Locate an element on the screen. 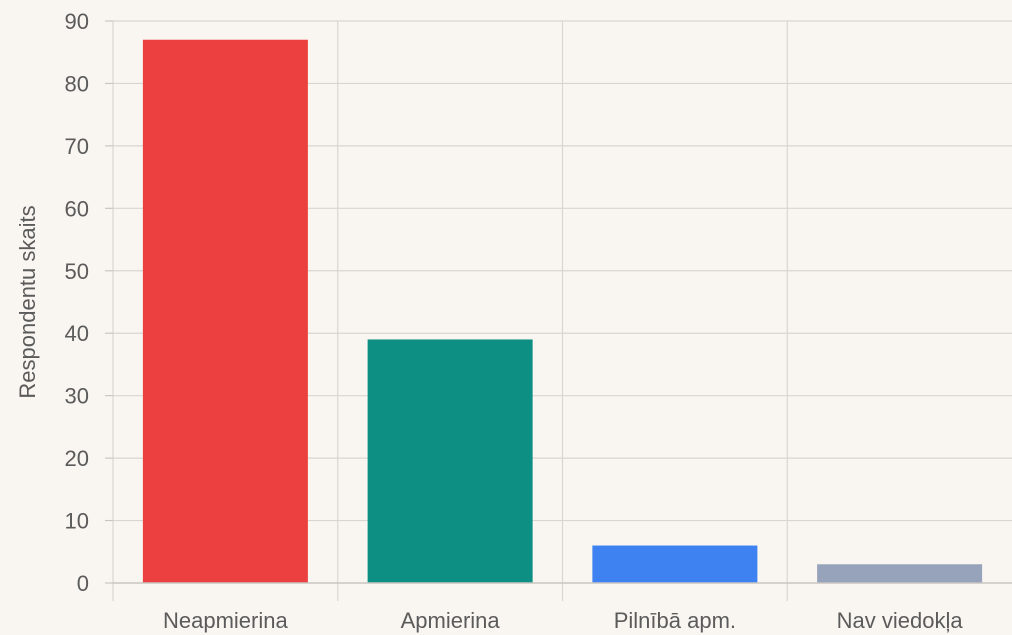 The image size is (1012, 635). y-tick-label: 50 is located at coordinates (77, 271).